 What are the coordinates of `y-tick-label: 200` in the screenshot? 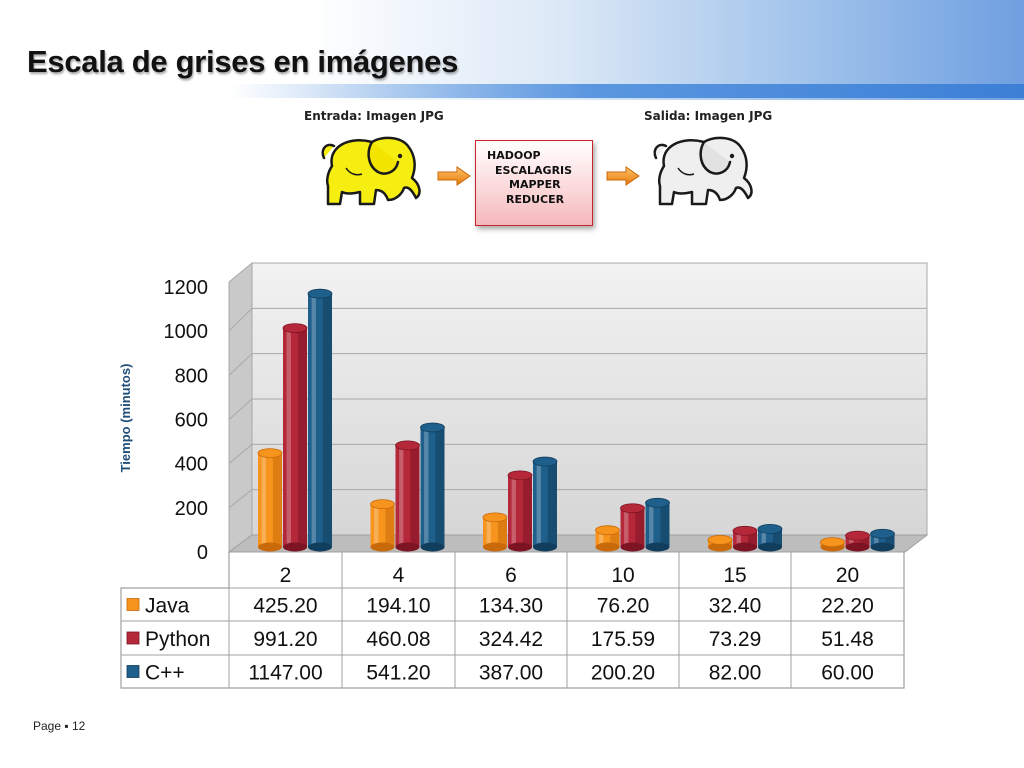 It's located at (191, 509).